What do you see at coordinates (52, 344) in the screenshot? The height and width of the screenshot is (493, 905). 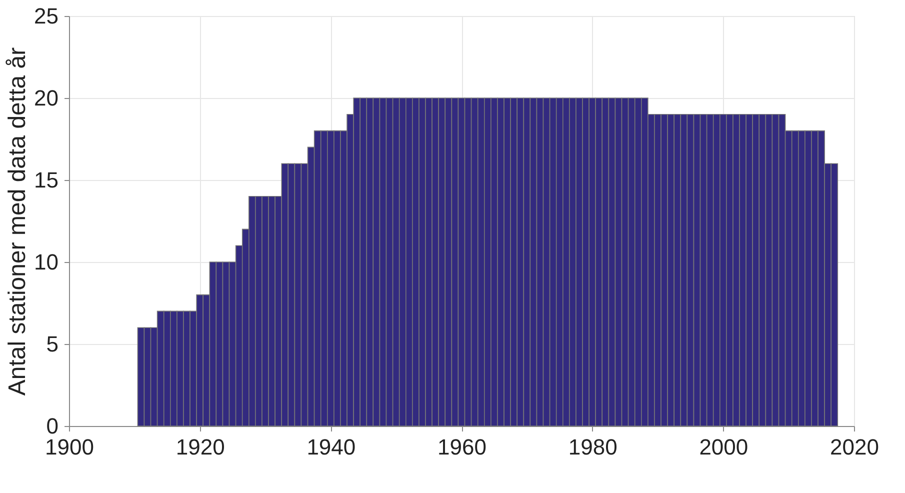 I see `y-tick-label: 5` at bounding box center [52, 344].